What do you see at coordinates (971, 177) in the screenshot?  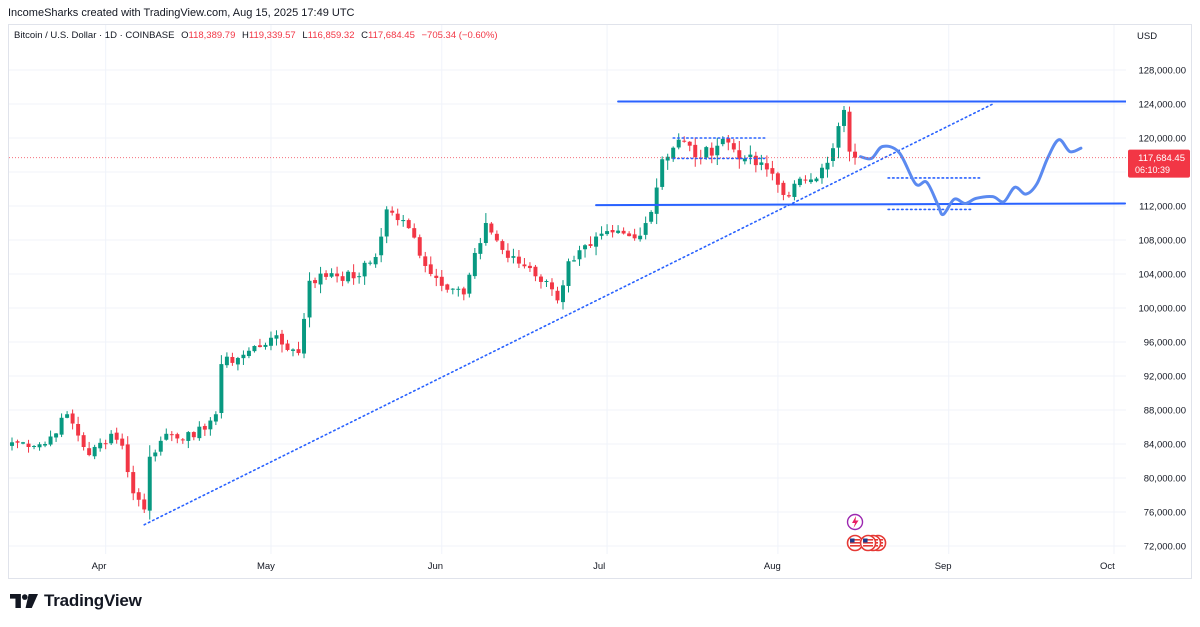 I see `projected-path` at bounding box center [971, 177].